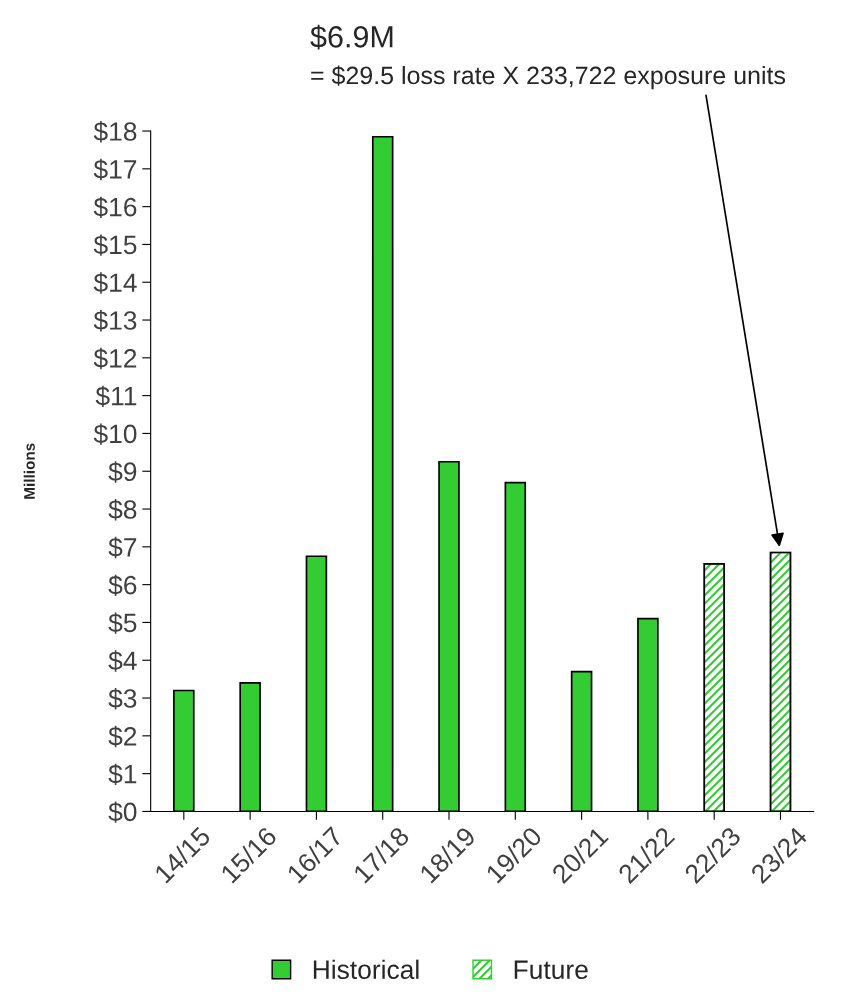 The height and width of the screenshot is (1008, 861). I want to click on legend-label: Future, so click(551, 970).